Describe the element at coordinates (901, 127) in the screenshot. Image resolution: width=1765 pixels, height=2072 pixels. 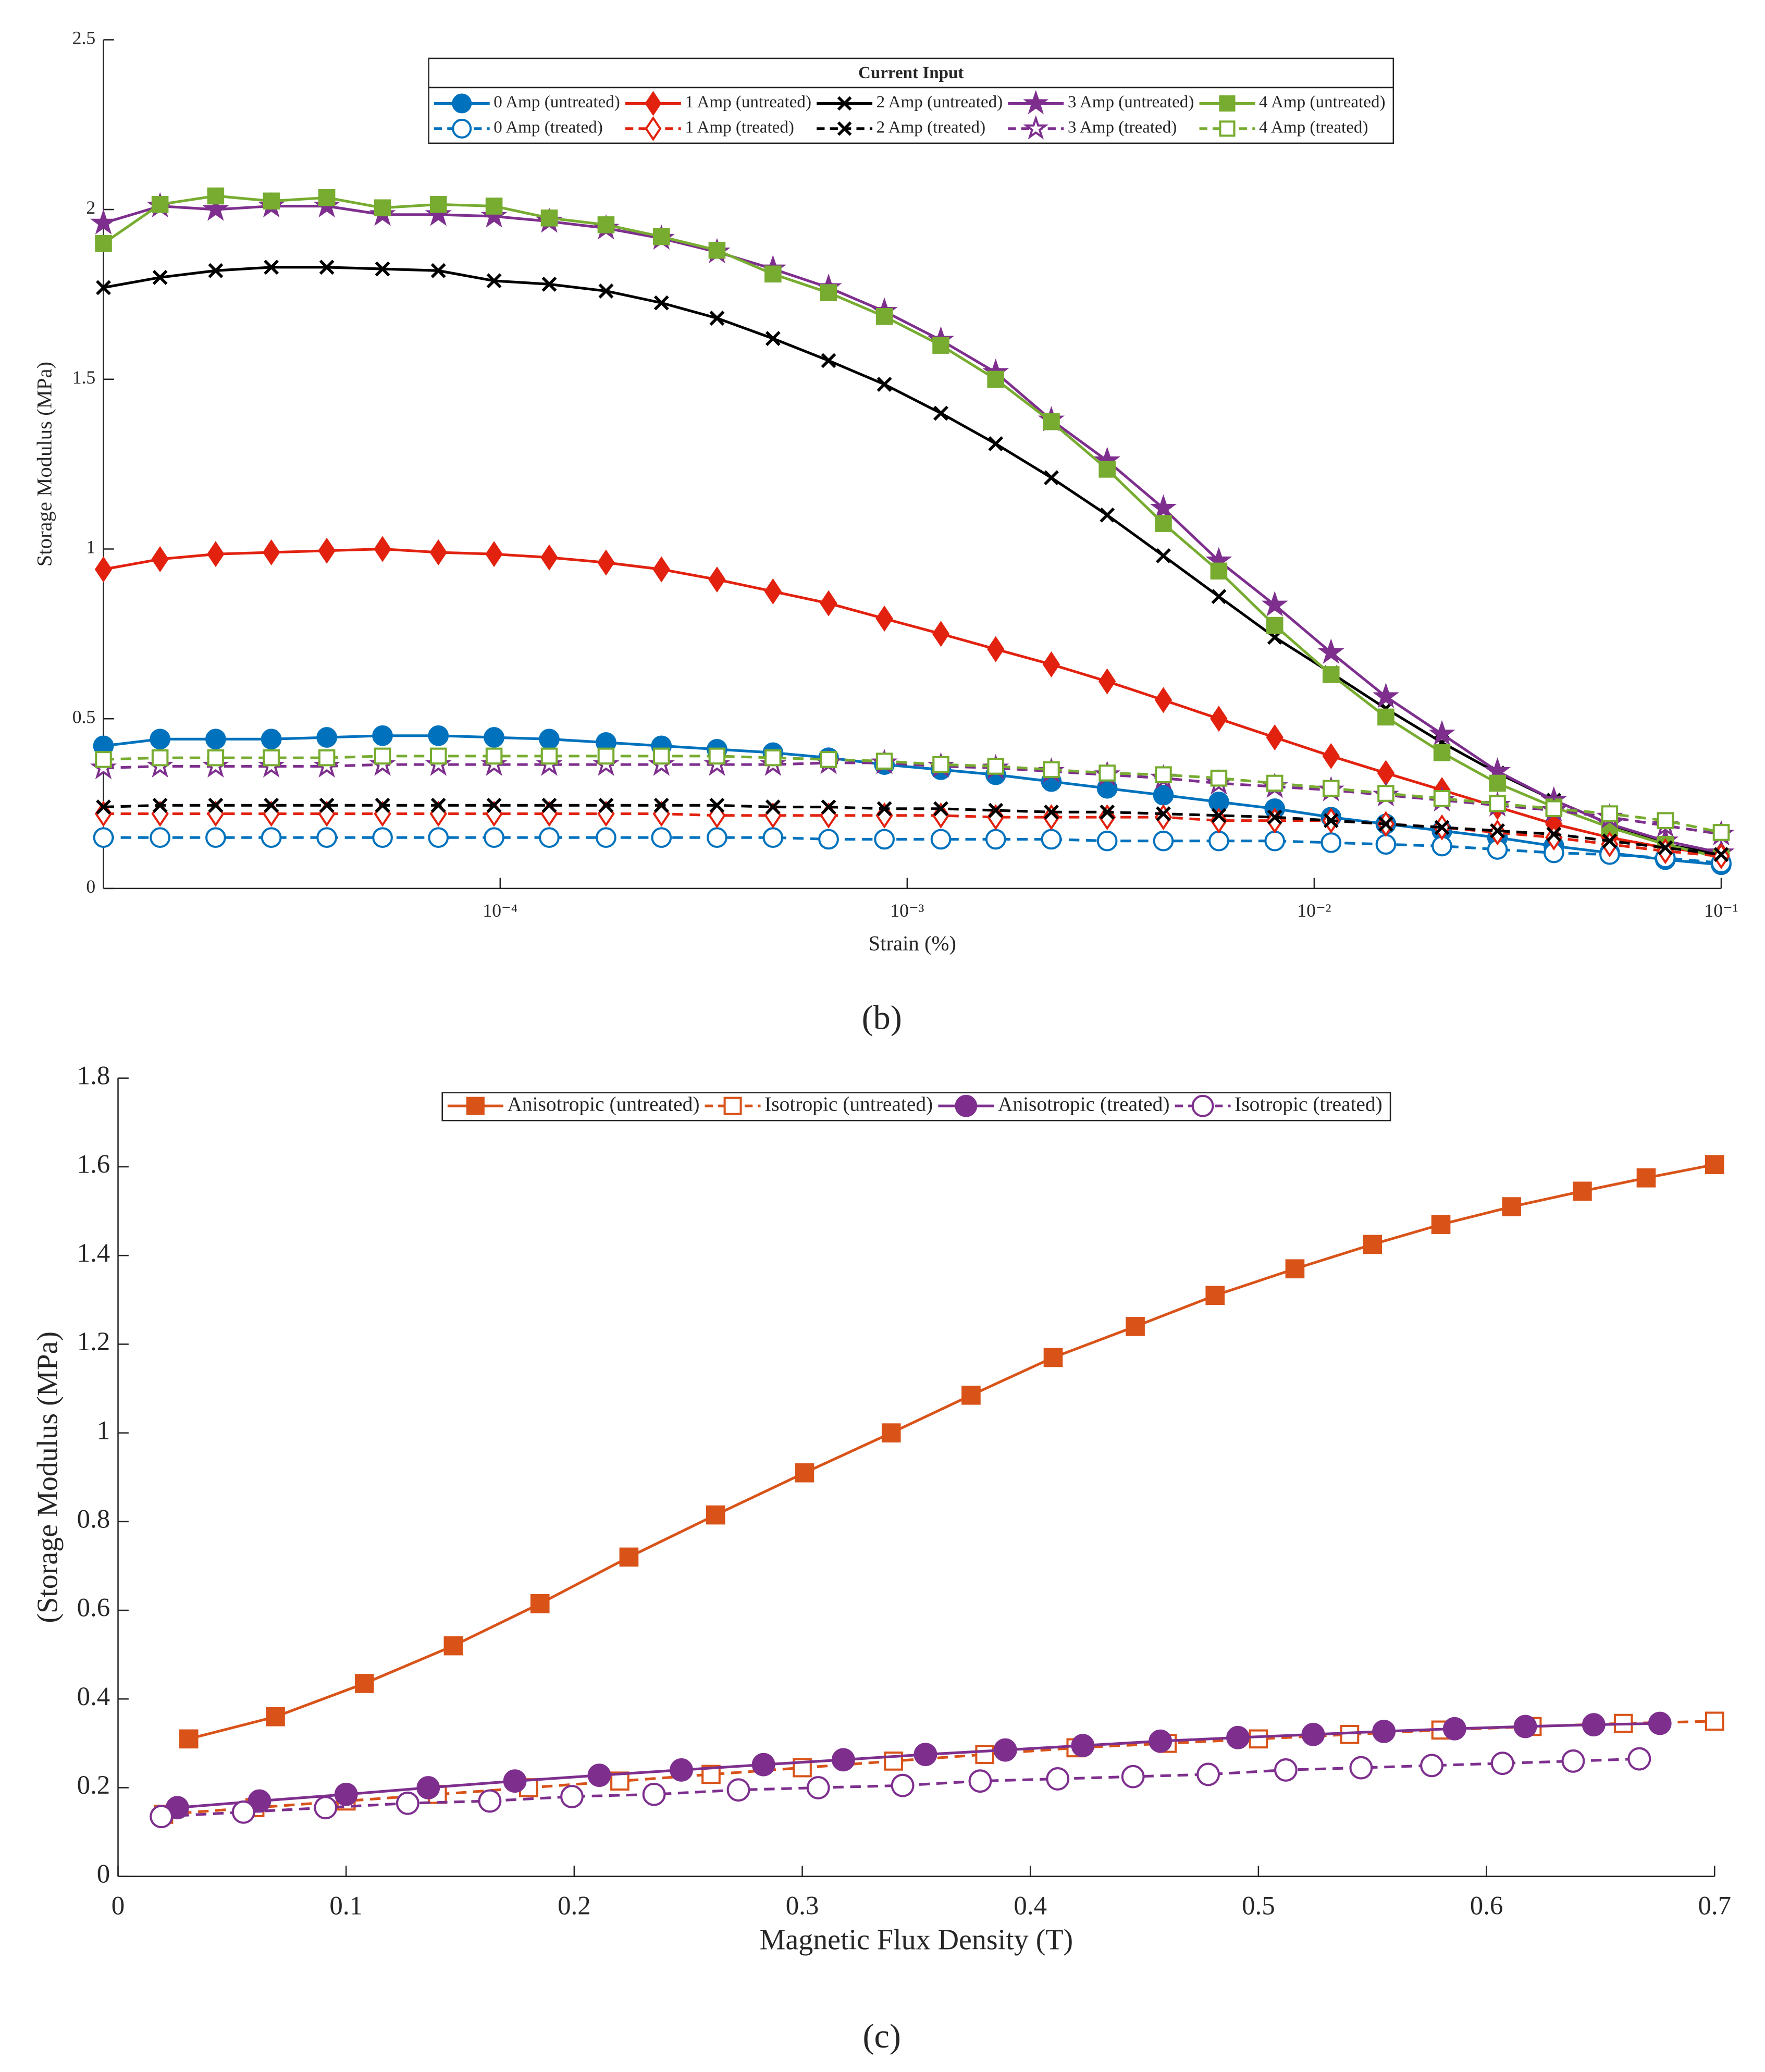
I see `legend-entry: 2 Amp (treated)` at that location.